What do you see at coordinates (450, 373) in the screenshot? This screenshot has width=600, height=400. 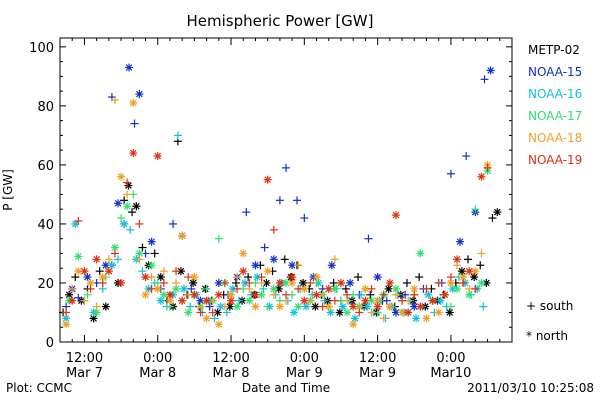 I see `x-tick-date: Mar10` at bounding box center [450, 373].